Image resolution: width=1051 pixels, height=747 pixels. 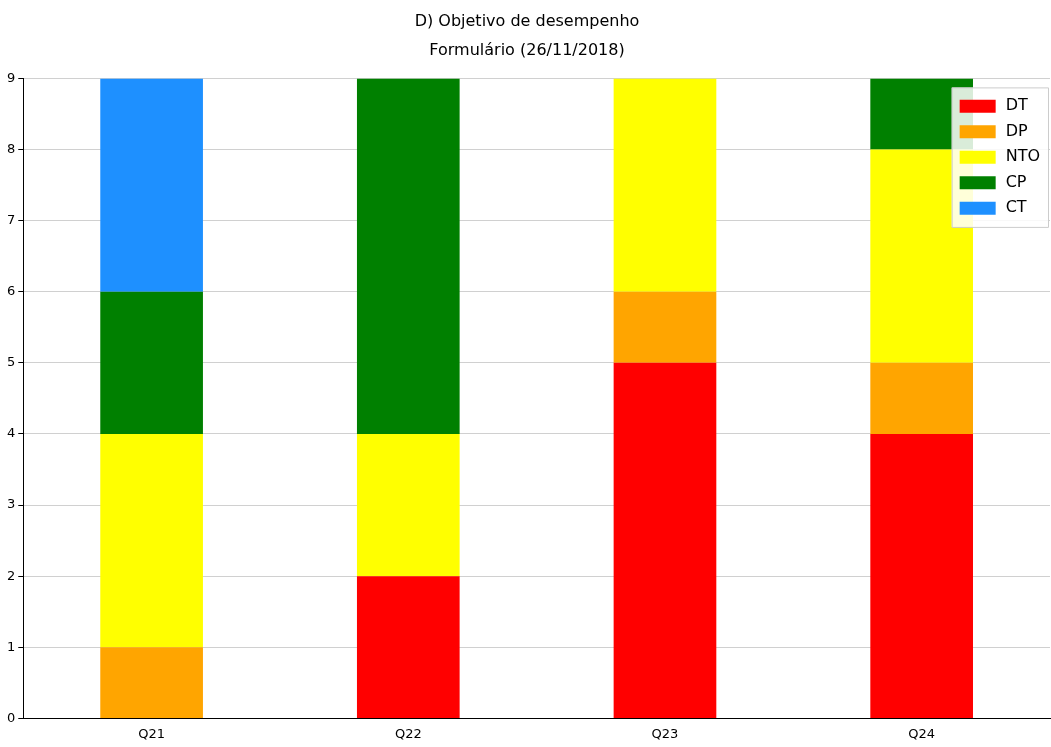 What do you see at coordinates (1023, 156) in the screenshot?
I see `legend-label: NTO` at bounding box center [1023, 156].